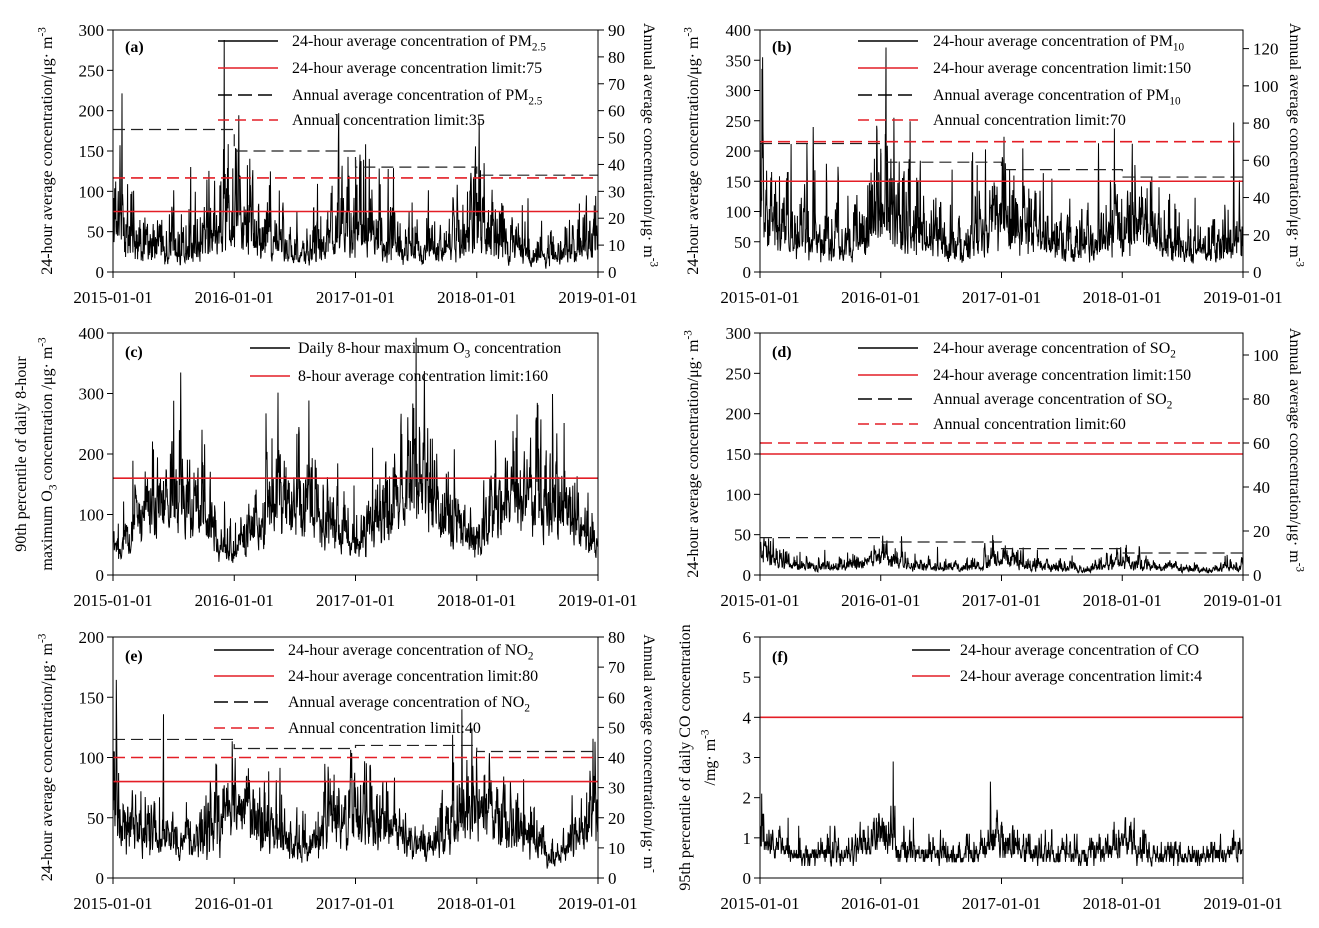 The image size is (1319, 928). I want to click on legend-label: Annual average concentration of SO2, so click(1052, 401).